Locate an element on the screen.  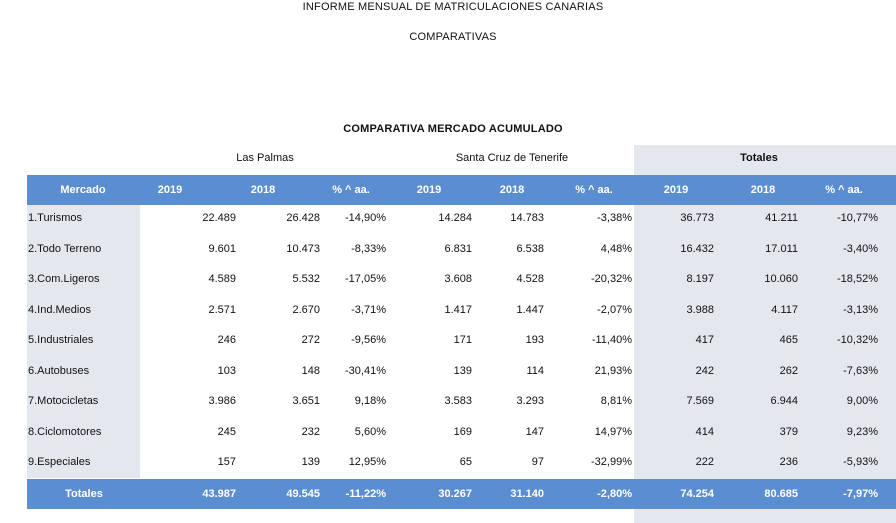
totals-cell: 30.267 is located at coordinates (455, 494).